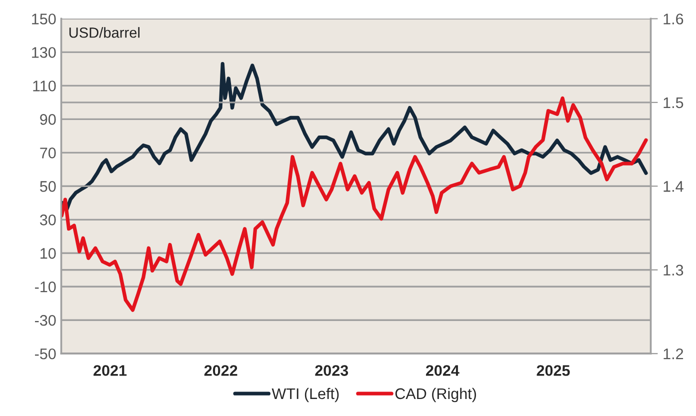  Describe the element at coordinates (48, 153) in the screenshot. I see `y-tick-label: 70` at that location.